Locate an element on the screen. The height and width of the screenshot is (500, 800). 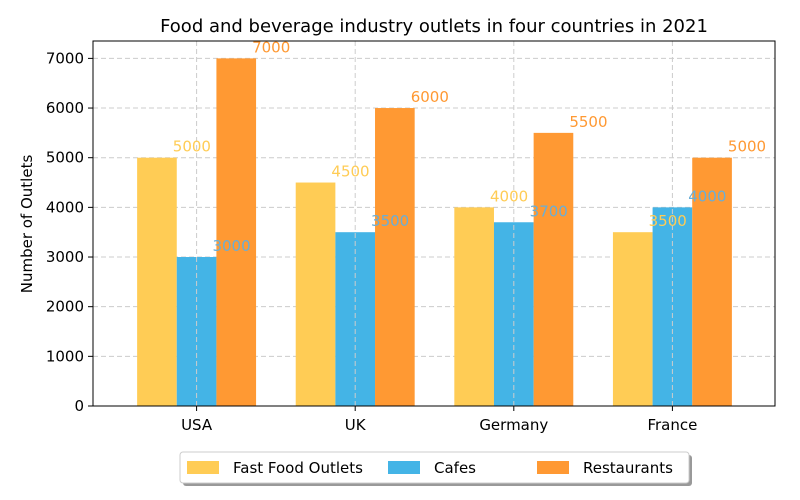
y-tick-label: 6000 is located at coordinates (65, 108).